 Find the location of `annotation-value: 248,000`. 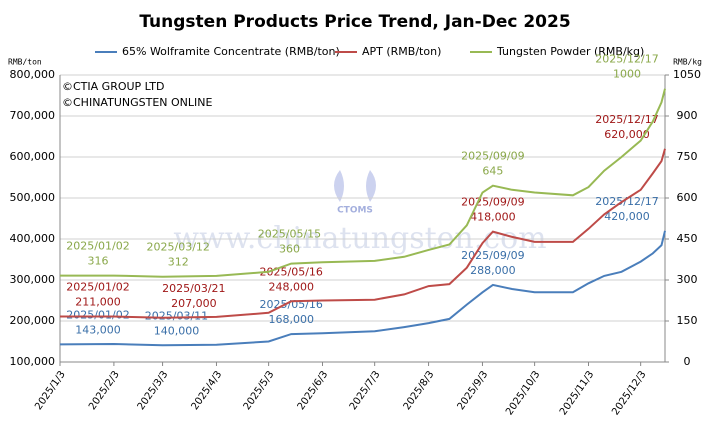

annotation-value: 248,000 is located at coordinates (291, 286).